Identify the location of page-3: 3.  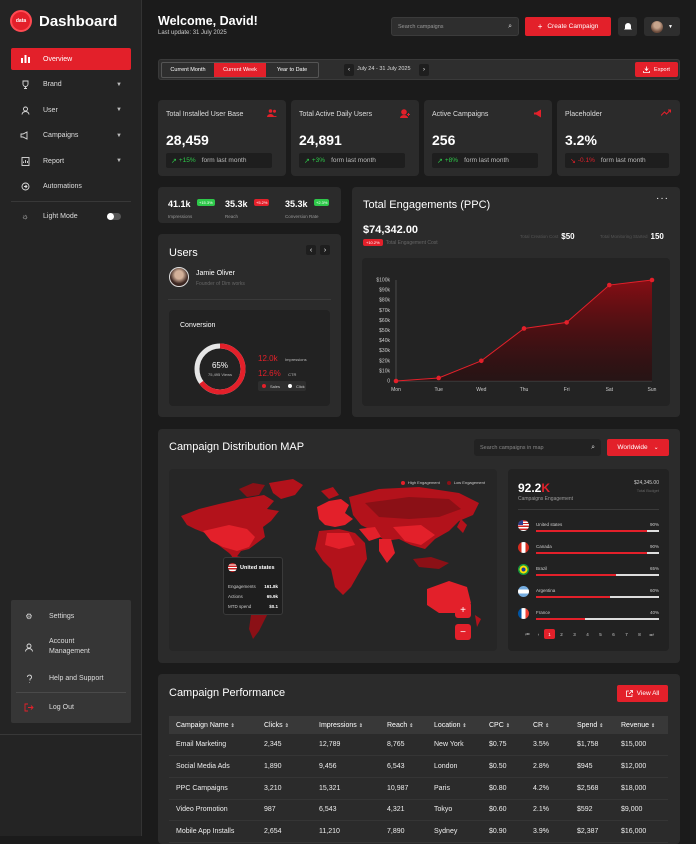
(574, 634).